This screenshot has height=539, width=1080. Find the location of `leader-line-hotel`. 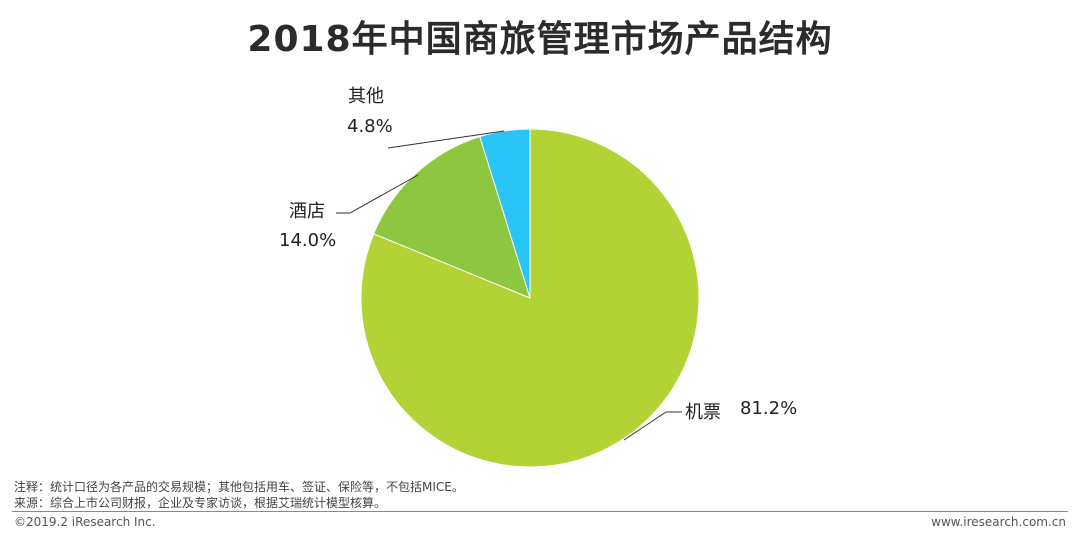

leader-line-hotel is located at coordinates (377, 194).